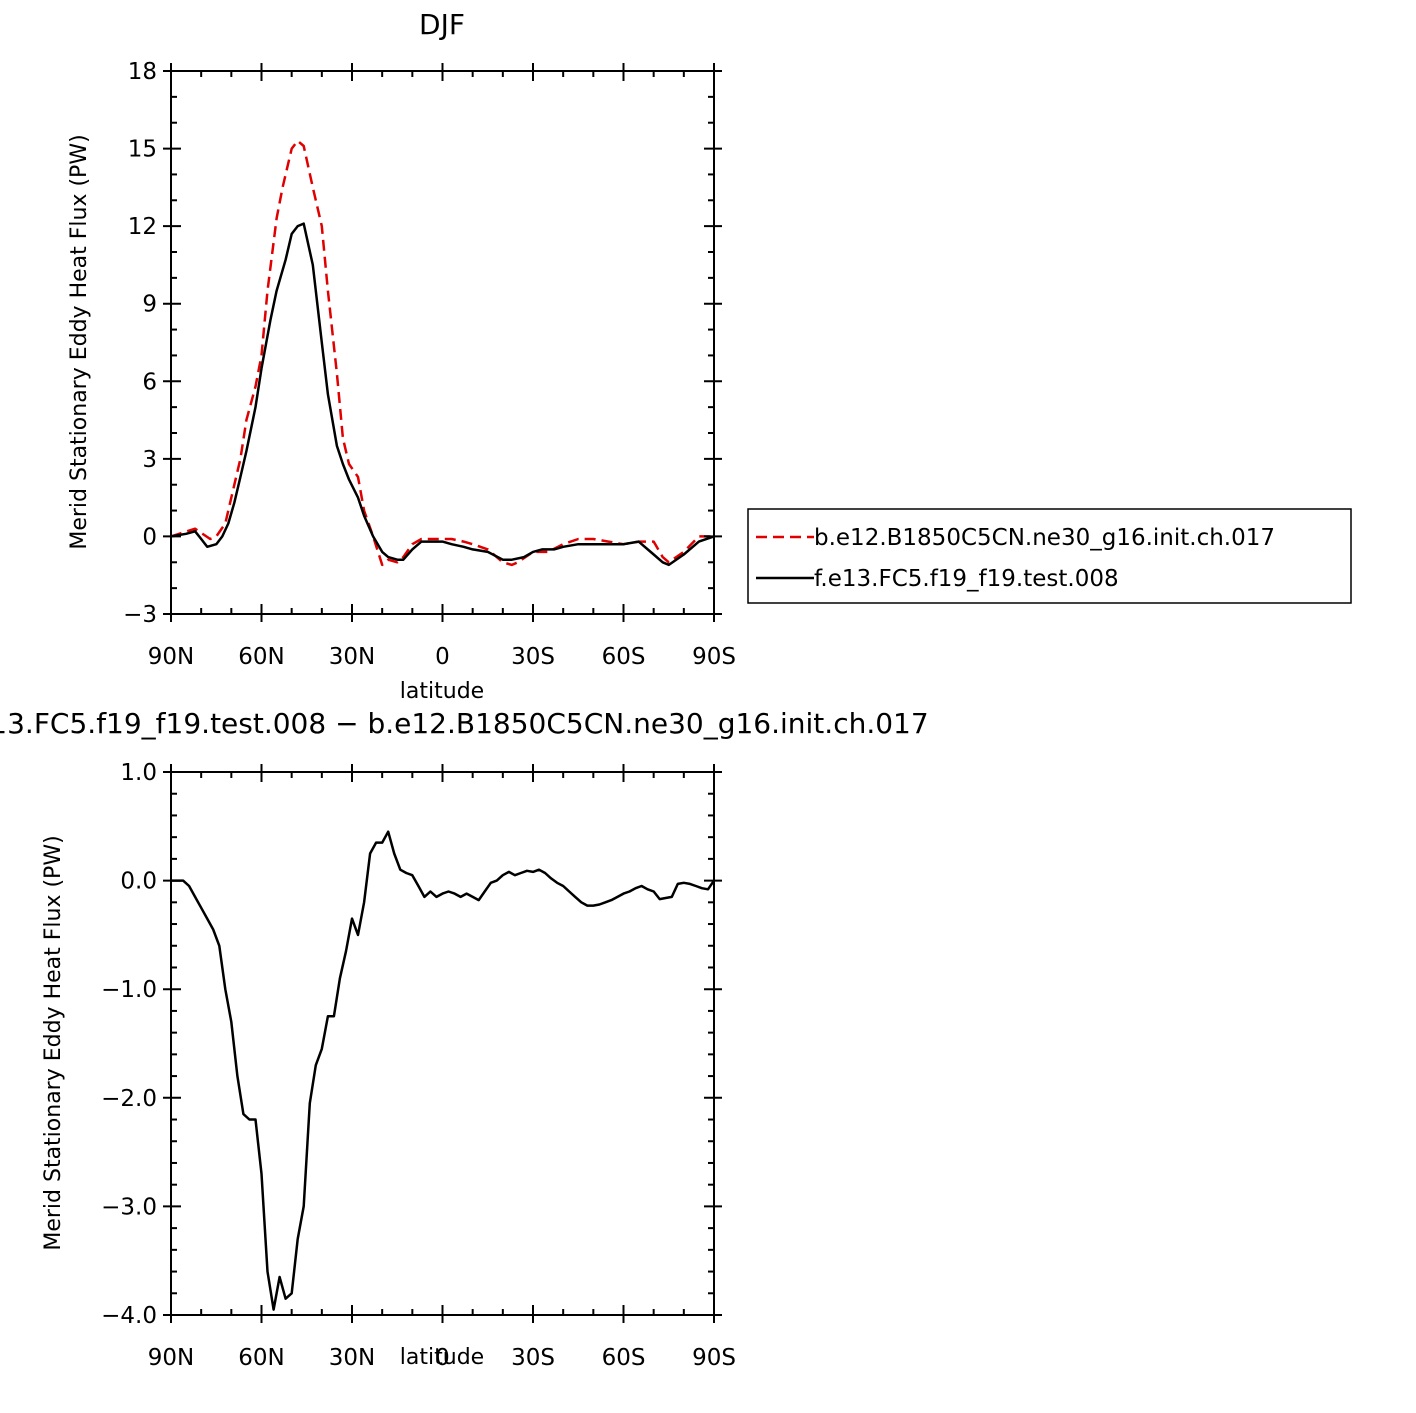 Image resolution: width=1416 pixels, height=1413 pixels. What do you see at coordinates (533, 1358) in the screenshot?
I see `bottom-x-tick-label: 30S` at bounding box center [533, 1358].